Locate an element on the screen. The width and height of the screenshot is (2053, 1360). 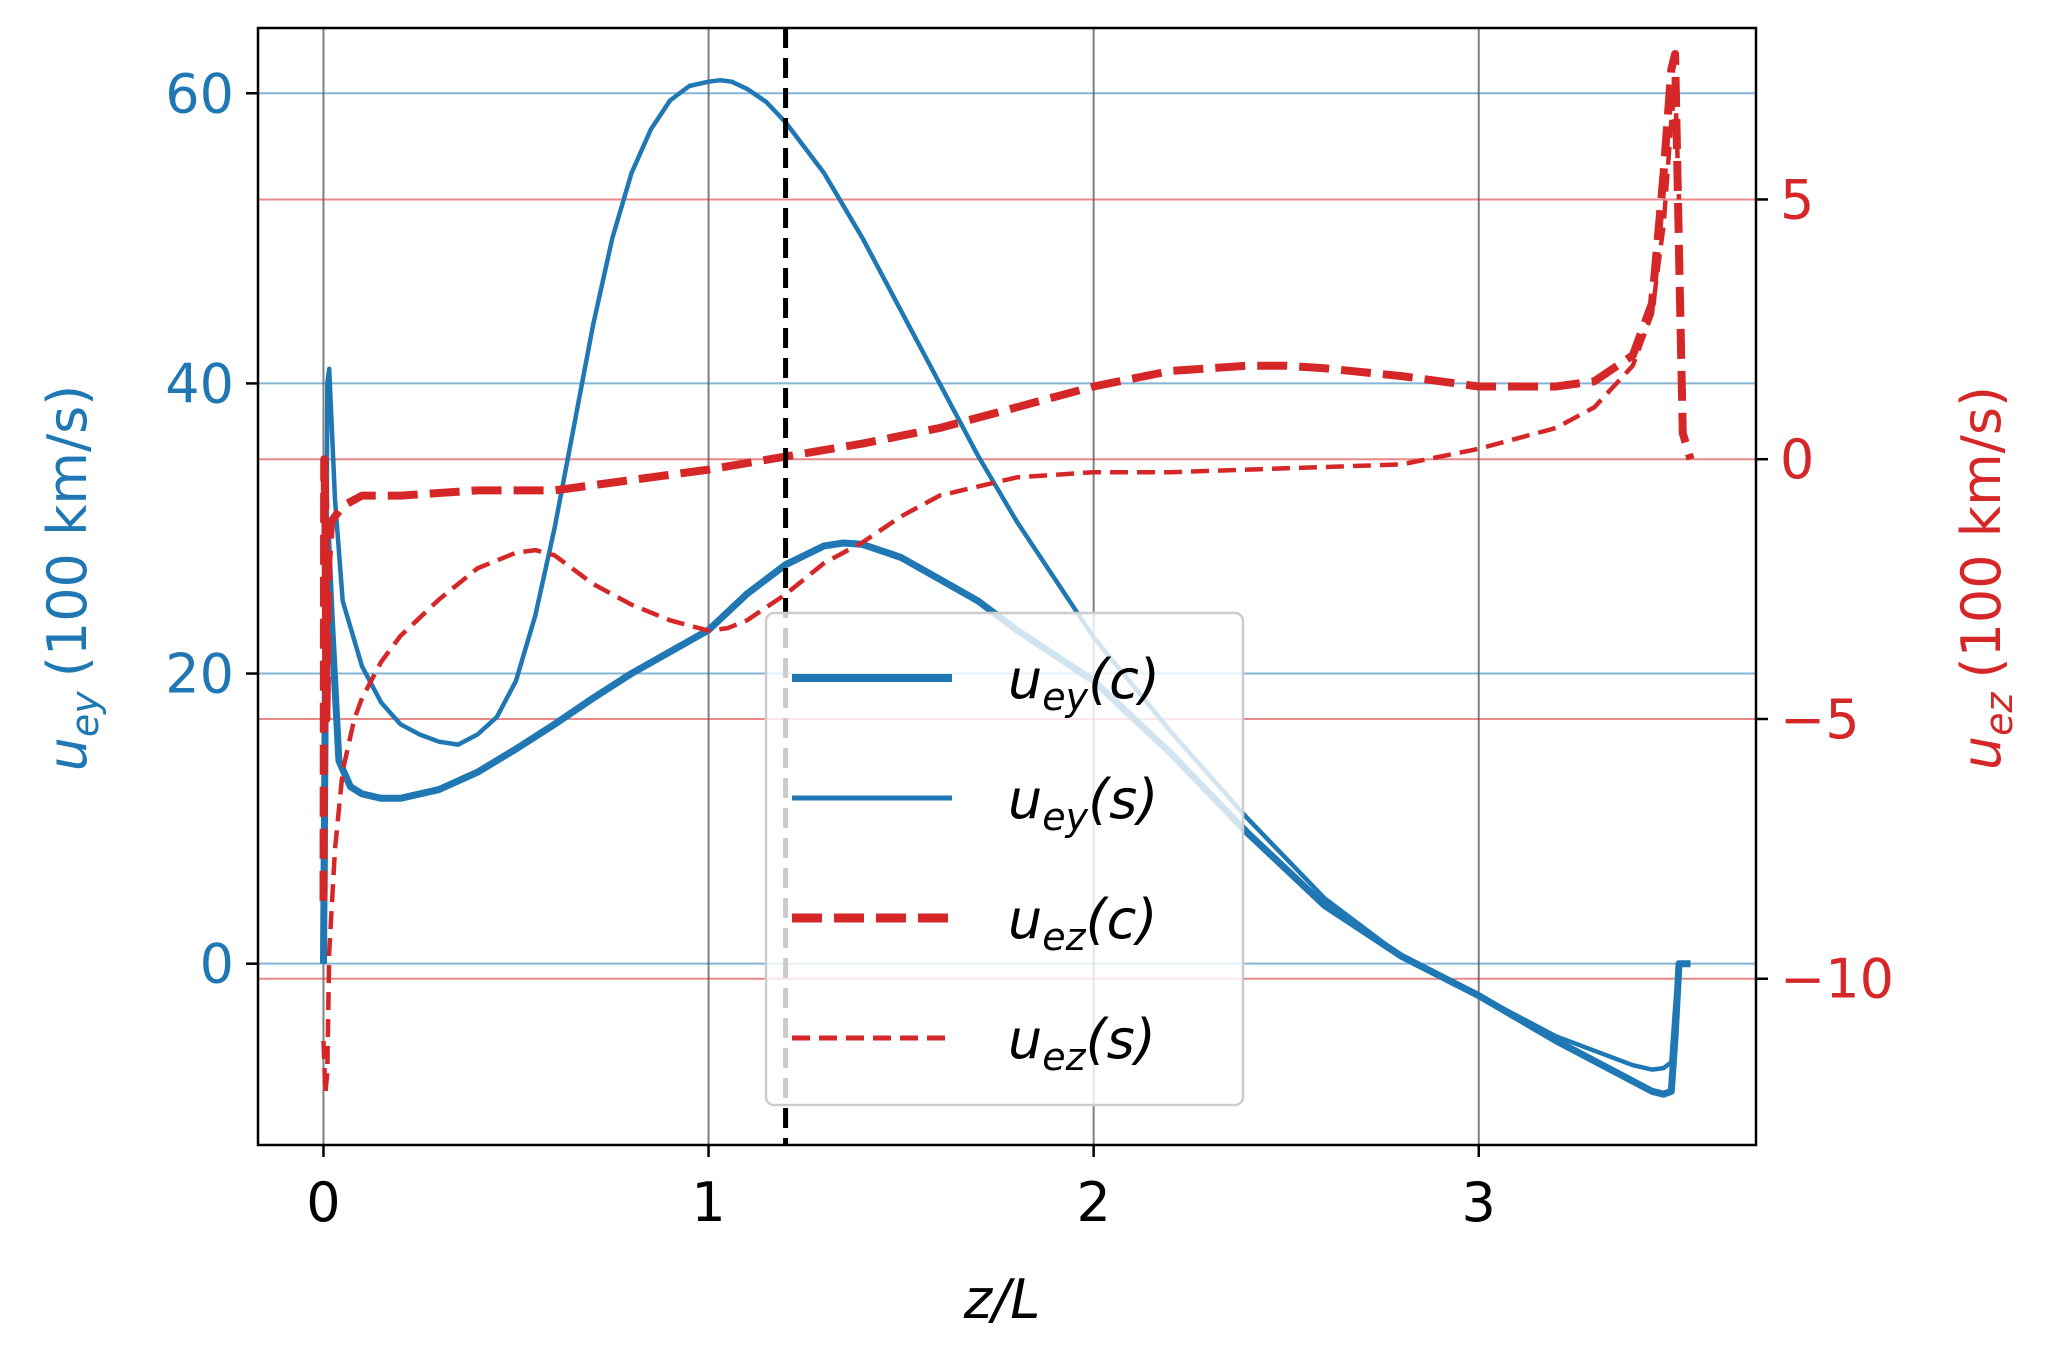
y-right-tick-label-3: −10 is located at coordinates (1837, 979).